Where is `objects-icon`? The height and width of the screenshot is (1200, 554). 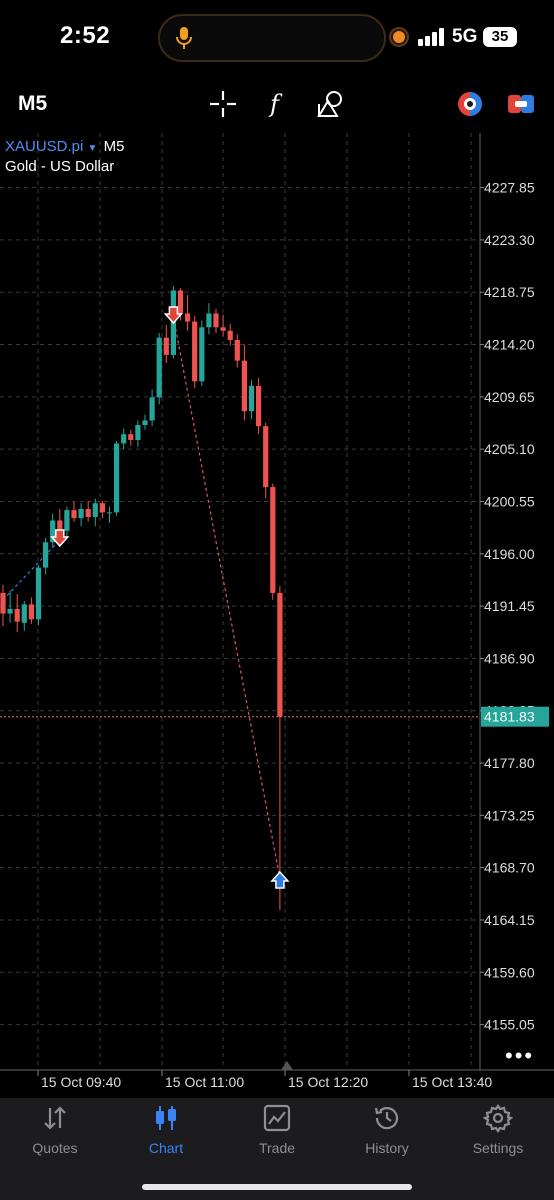 objects-icon is located at coordinates (330, 104).